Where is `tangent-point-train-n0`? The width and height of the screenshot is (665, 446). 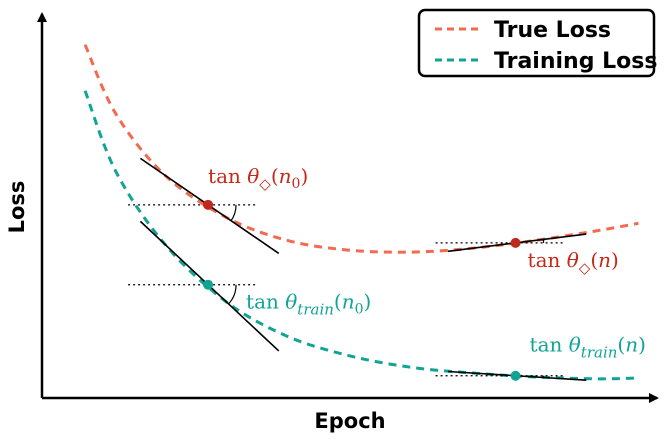
tangent-point-train-n0 is located at coordinates (208, 285).